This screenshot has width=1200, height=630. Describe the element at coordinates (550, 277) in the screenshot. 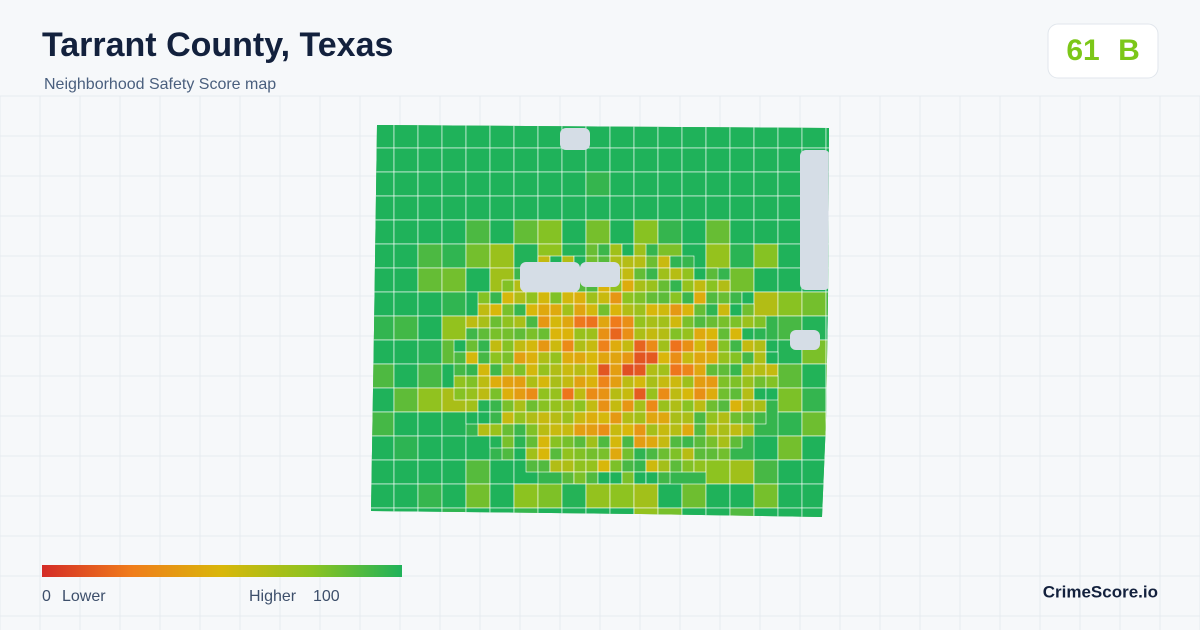

I see `lake` at that location.